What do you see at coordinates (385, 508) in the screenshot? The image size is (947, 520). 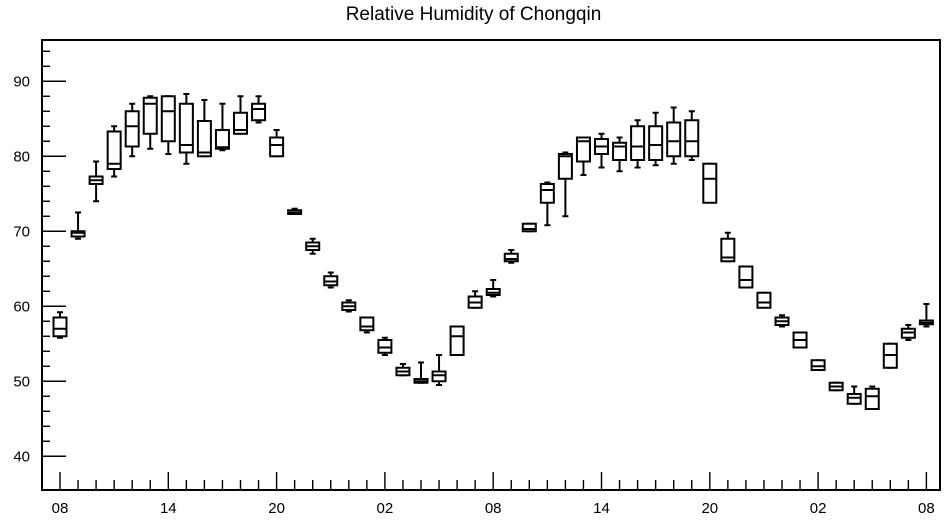 I see `x-tick-label: 02` at bounding box center [385, 508].